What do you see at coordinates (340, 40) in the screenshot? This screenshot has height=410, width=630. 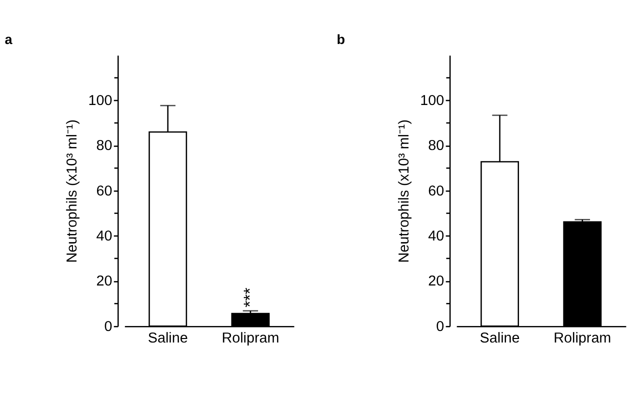 I see `text: b` at bounding box center [340, 40].